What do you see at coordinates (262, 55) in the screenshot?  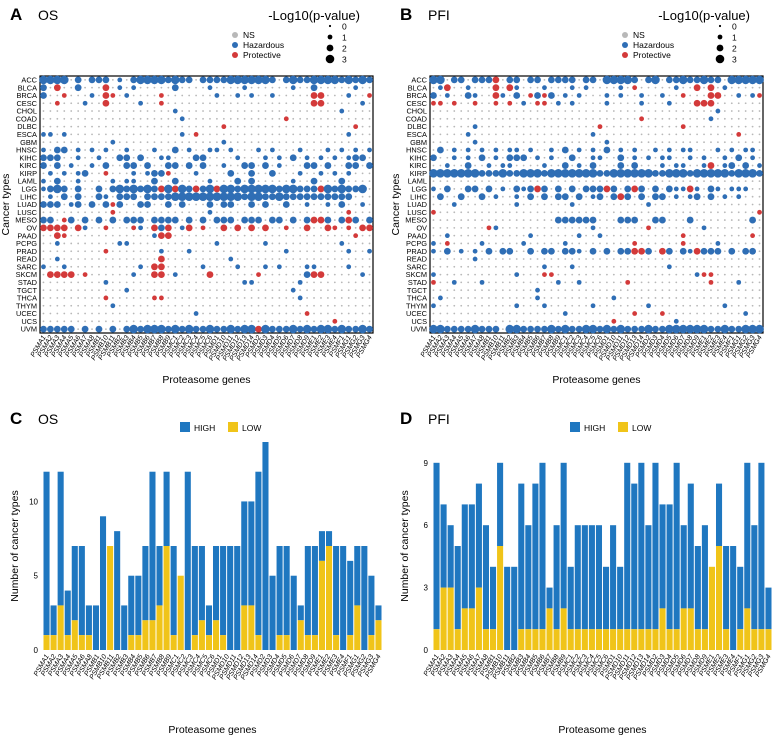 I see `color-legend-label: Protective` at bounding box center [262, 55].